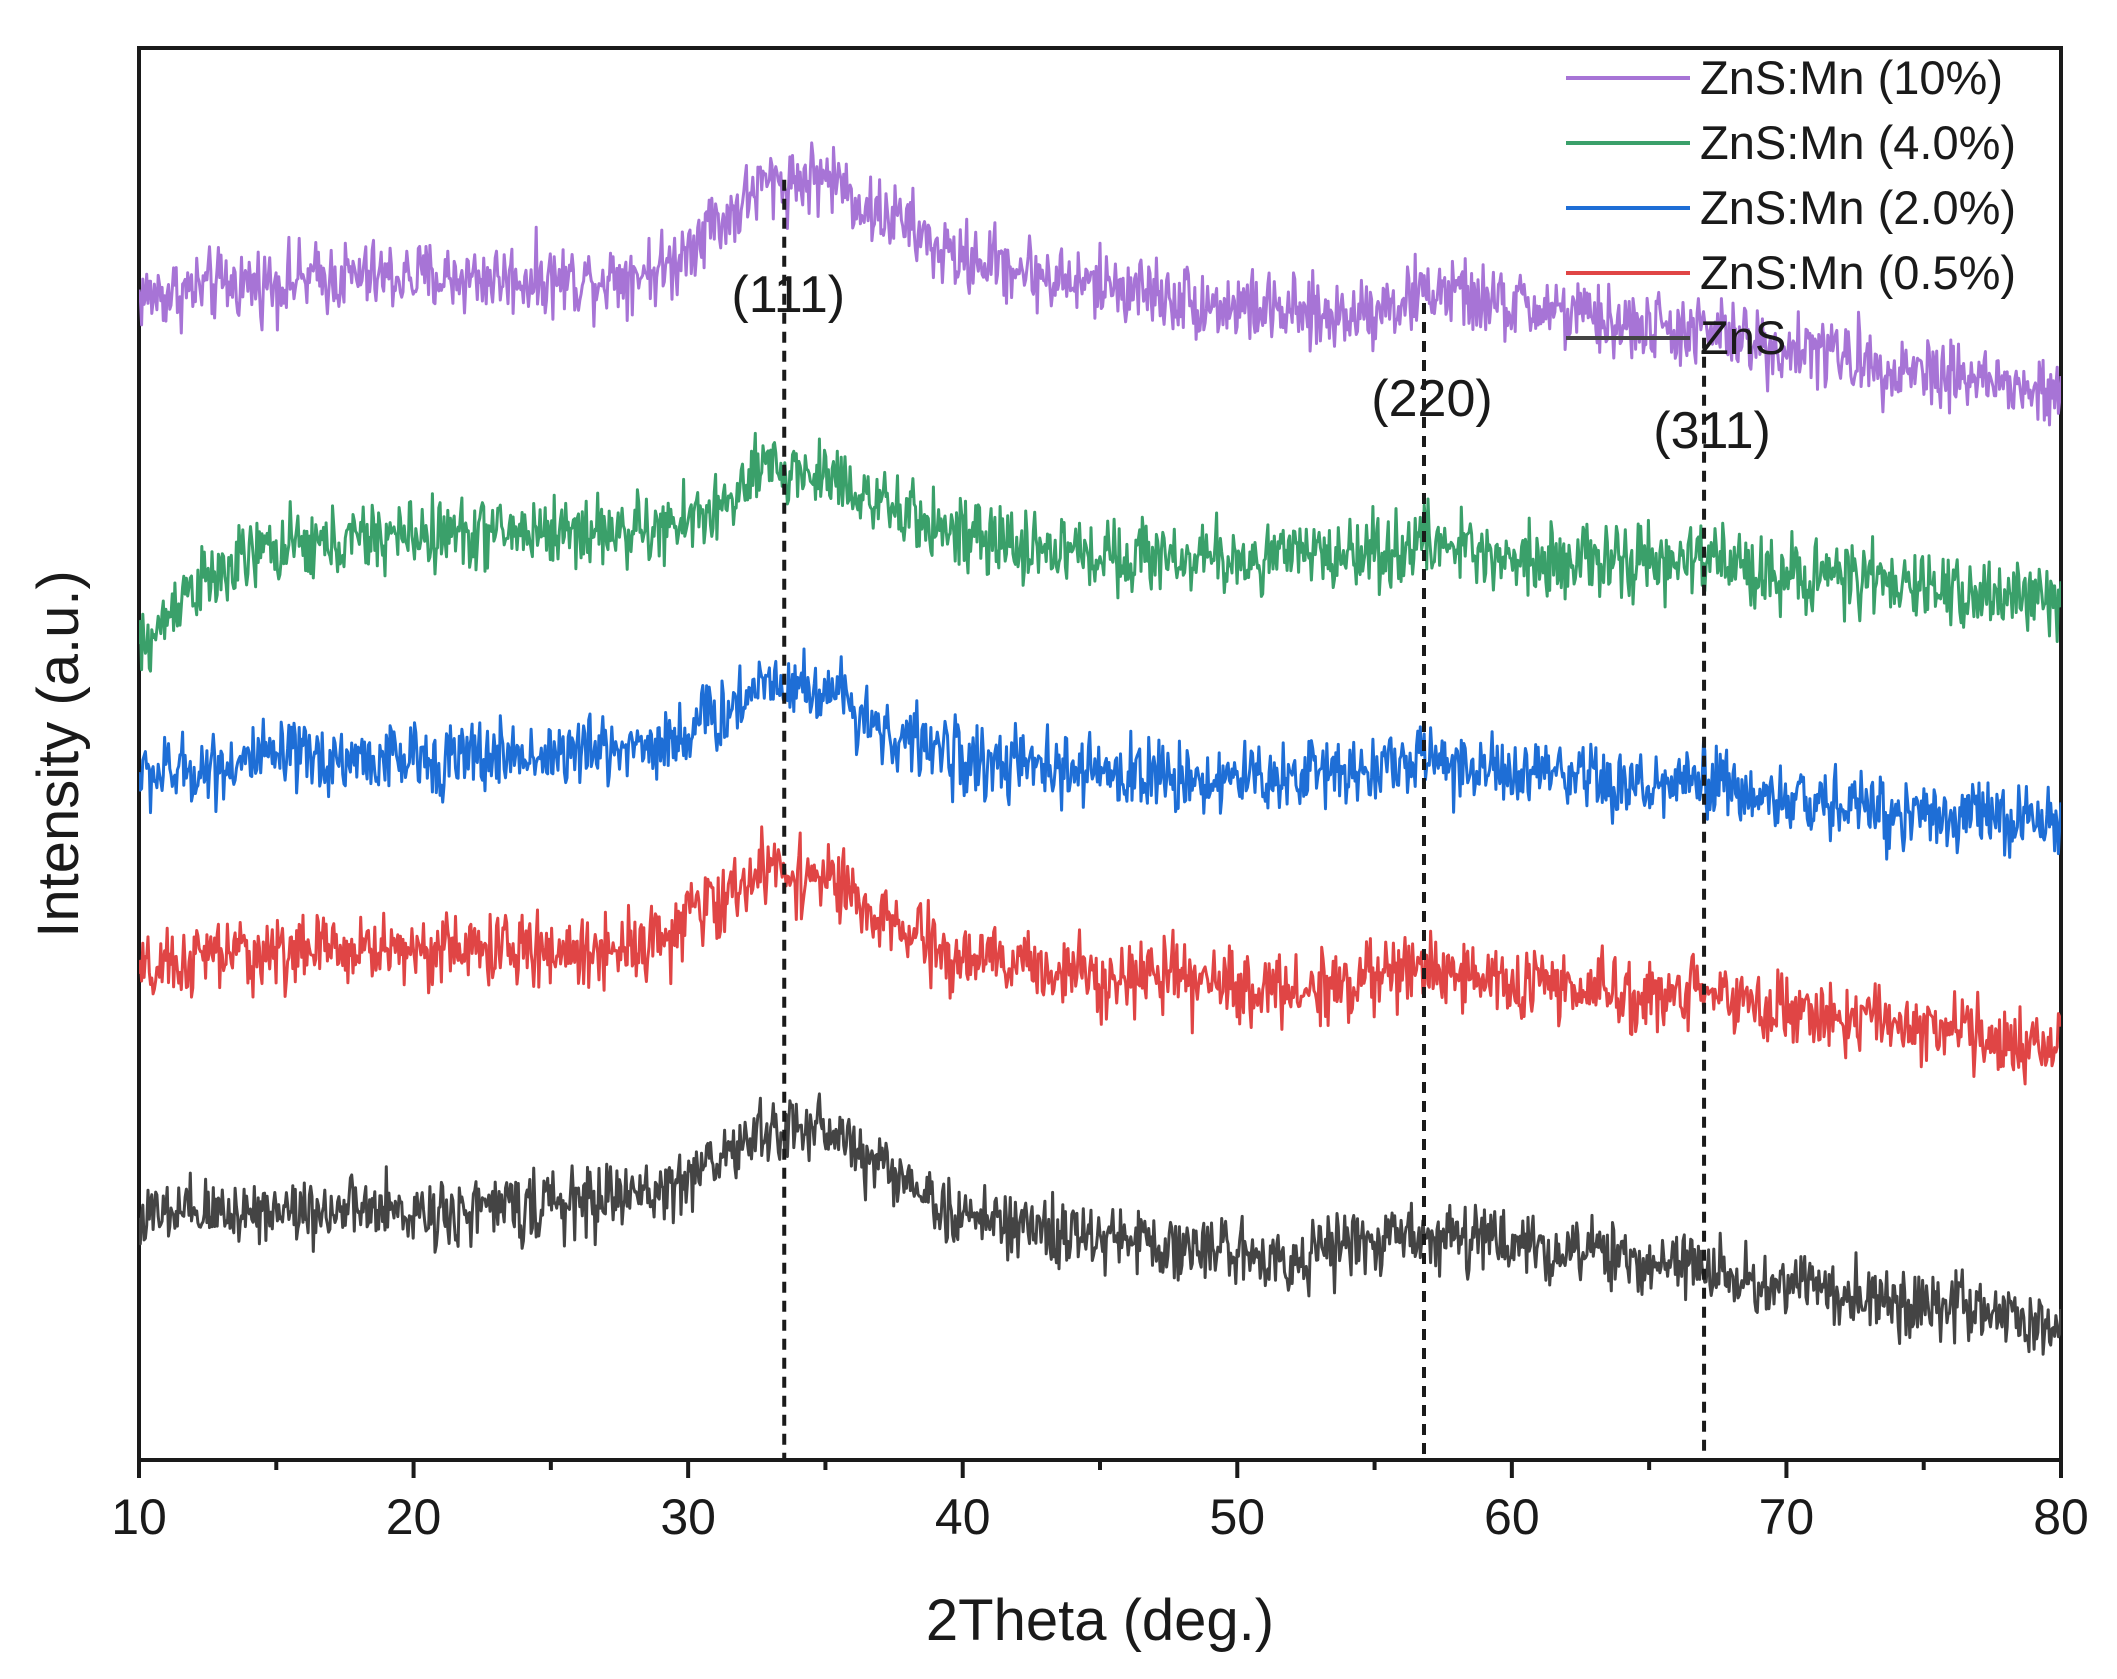 The width and height of the screenshot is (2117, 1679). I want to click on y-axis-title: Intensity (a.u.), so click(58, 753).